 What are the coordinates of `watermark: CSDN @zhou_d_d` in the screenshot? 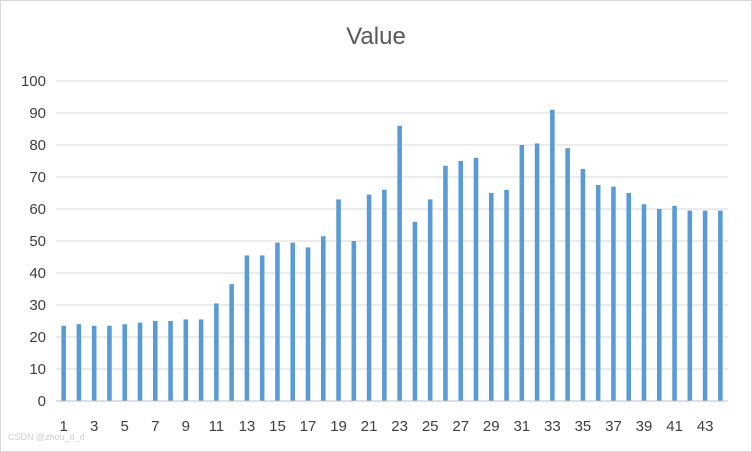 It's located at (46, 437).